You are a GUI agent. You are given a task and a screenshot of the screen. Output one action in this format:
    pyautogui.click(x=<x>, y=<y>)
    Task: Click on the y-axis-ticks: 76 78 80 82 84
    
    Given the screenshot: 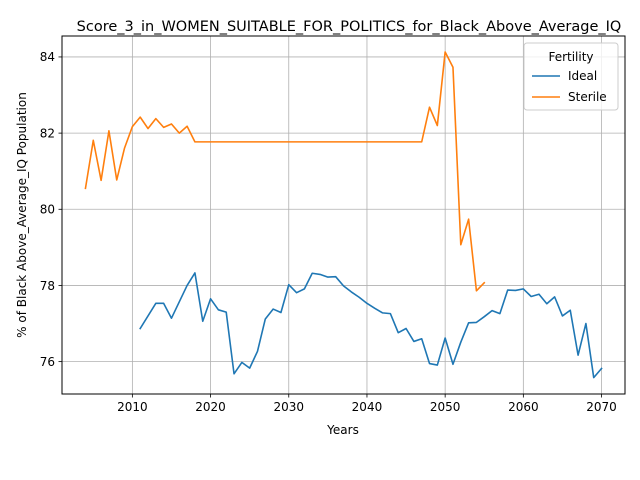 What is the action you would take?
    pyautogui.click(x=51, y=209)
    